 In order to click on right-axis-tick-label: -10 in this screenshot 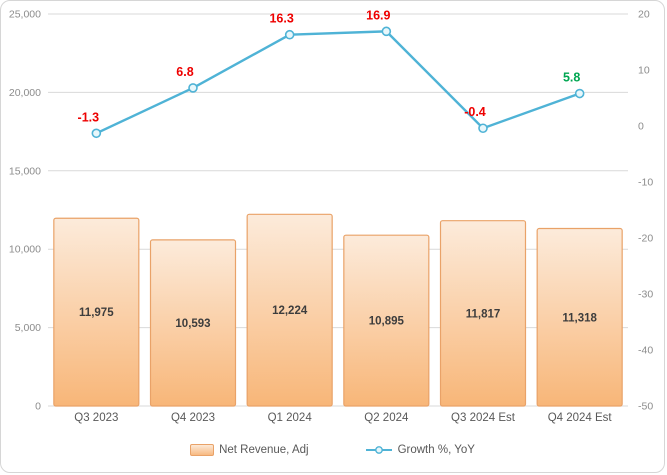, I will do `click(645, 183)`.